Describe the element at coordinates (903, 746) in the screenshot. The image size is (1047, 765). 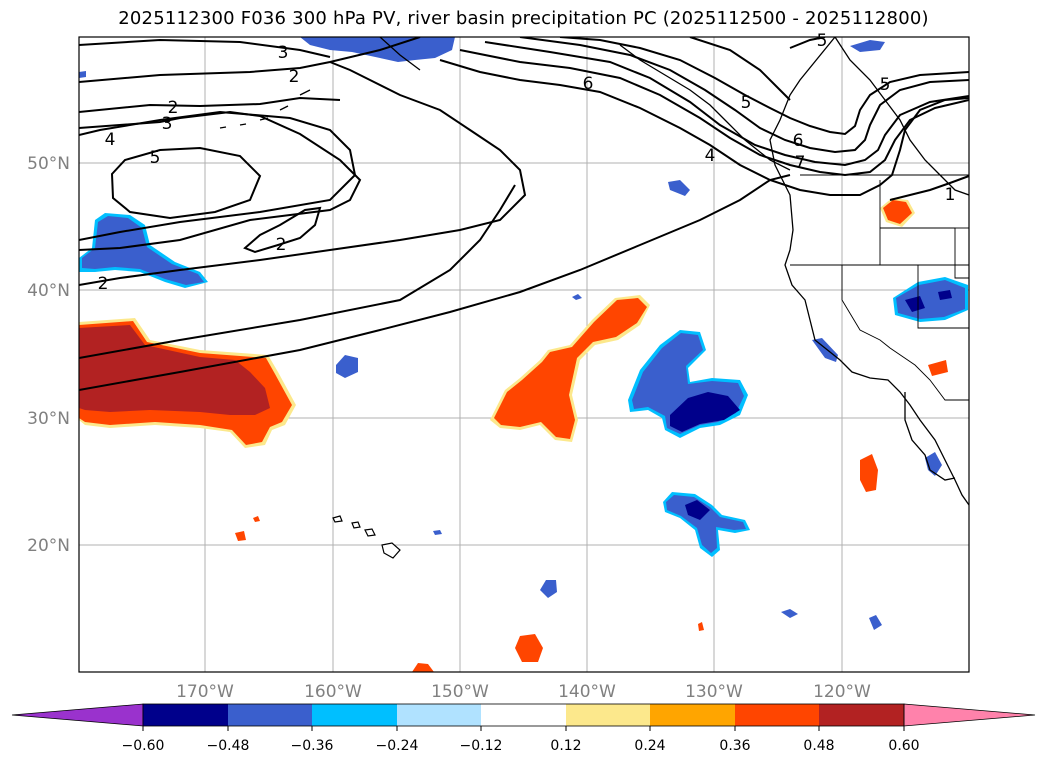
I see `colorbar-tick-label: 0.60` at that location.